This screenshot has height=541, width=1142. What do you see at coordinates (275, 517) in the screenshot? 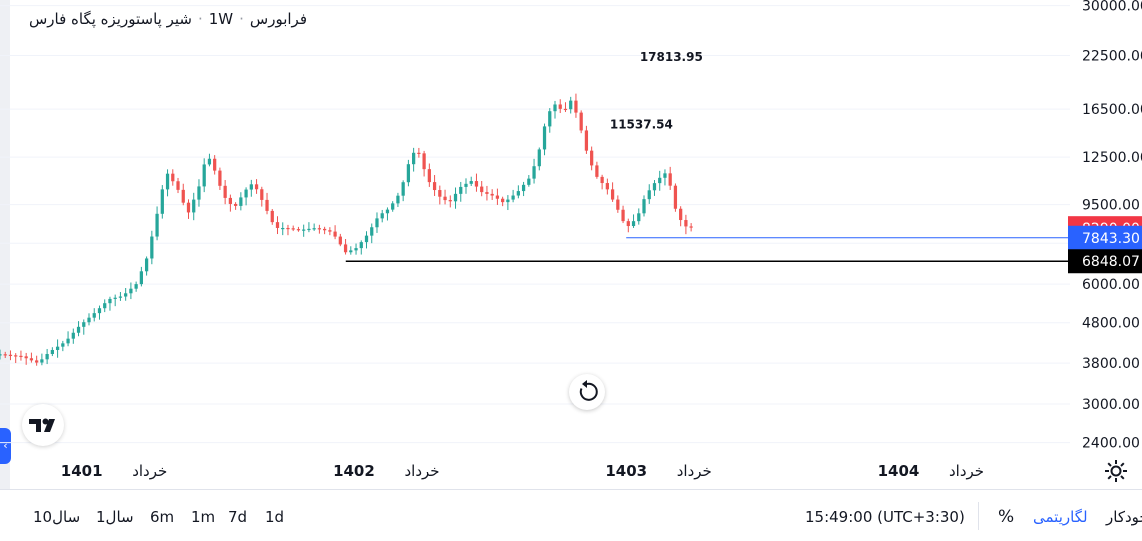
I see `timeframe-1d-button: 1d` at bounding box center [275, 517].